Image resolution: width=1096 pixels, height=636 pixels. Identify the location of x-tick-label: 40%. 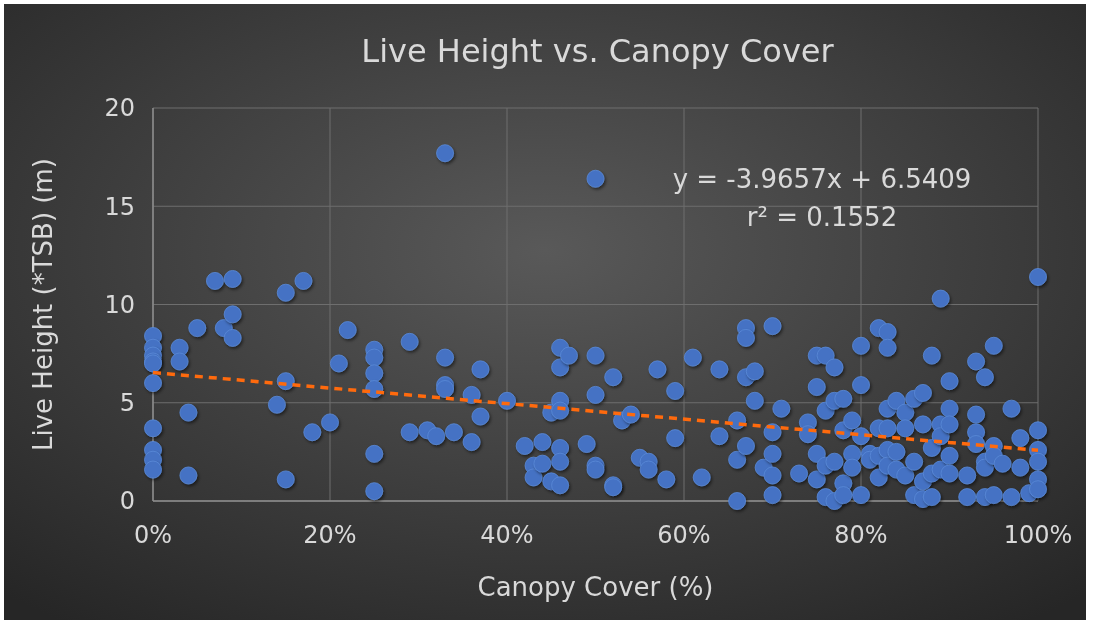
(507, 535).